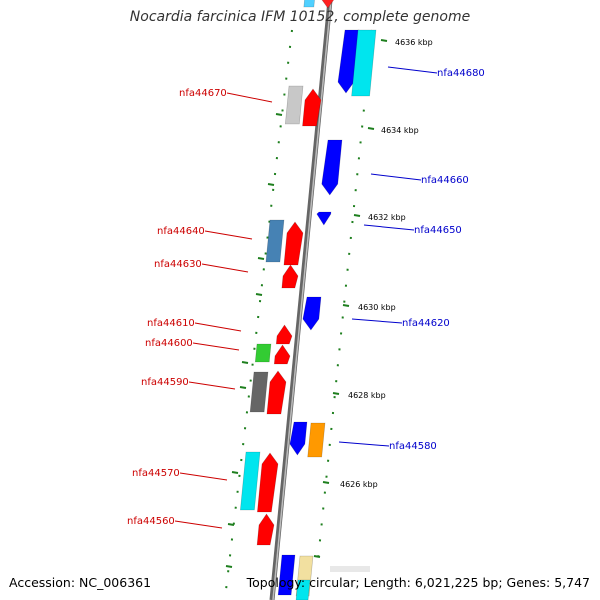 The height and width of the screenshot is (600, 600). I want to click on gene-bottom-cyan, so click(303, 589).